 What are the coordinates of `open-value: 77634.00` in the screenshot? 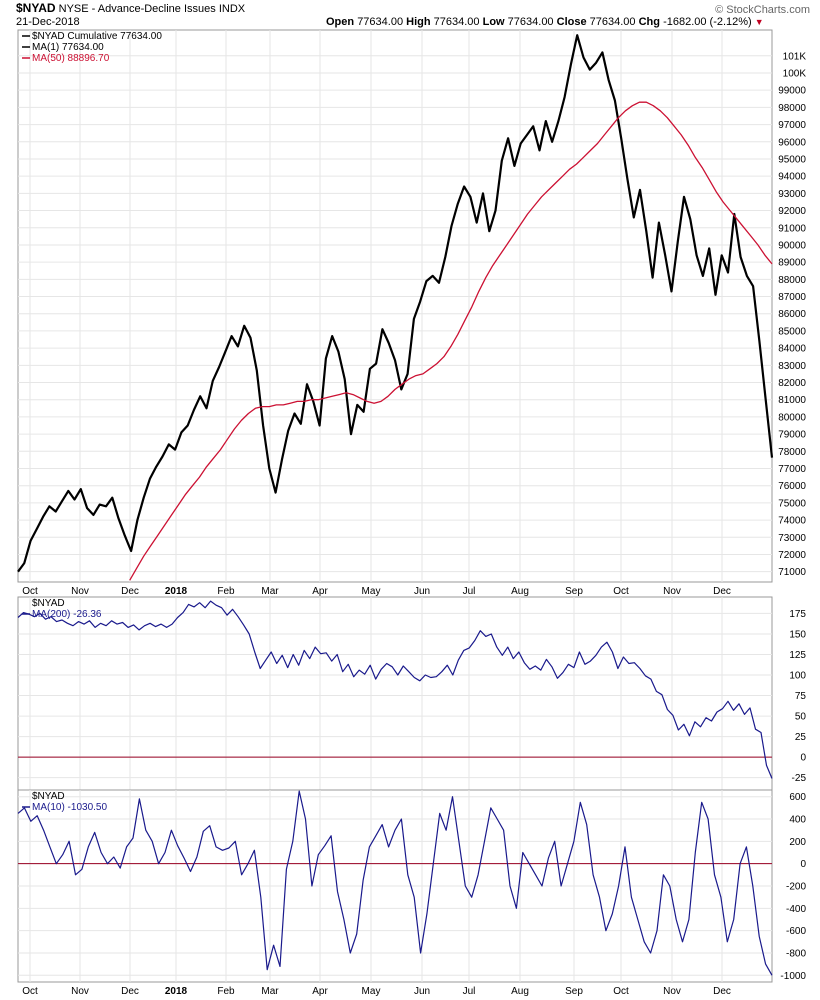 It's located at (380, 22).